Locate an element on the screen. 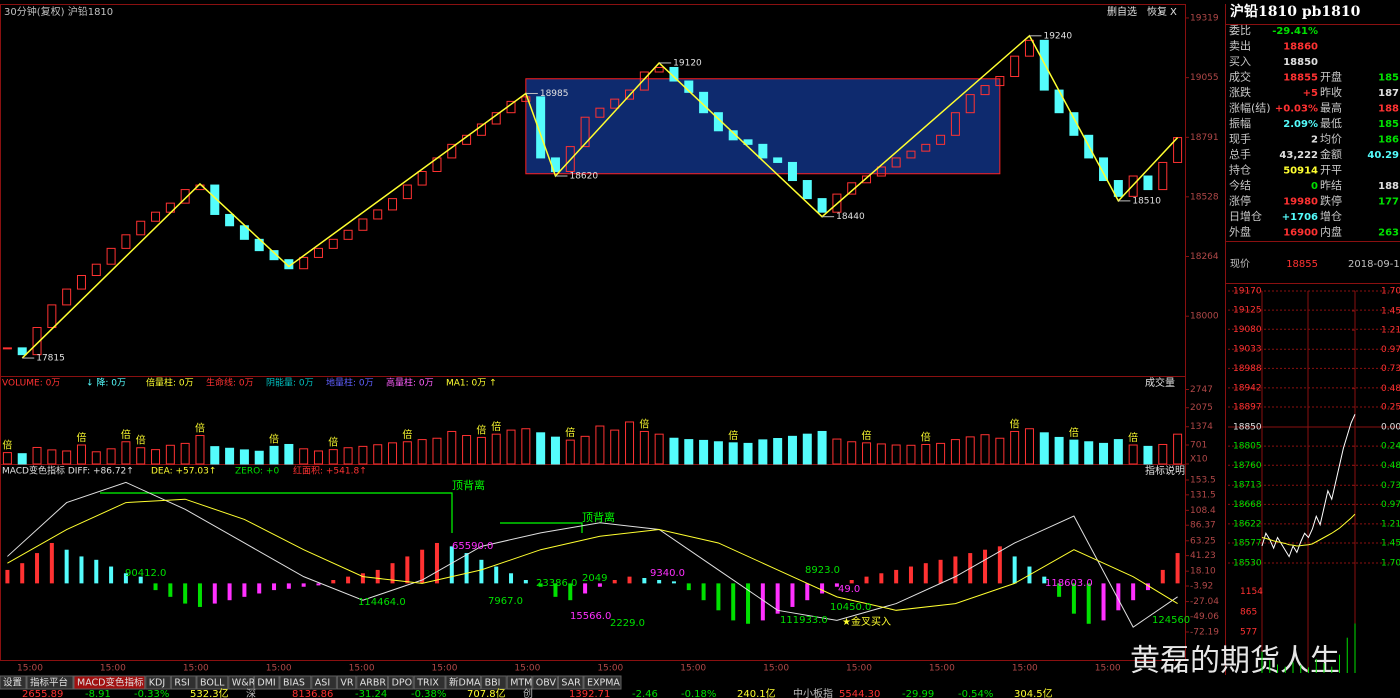  tab-label: BIAS is located at coordinates (294, 683).